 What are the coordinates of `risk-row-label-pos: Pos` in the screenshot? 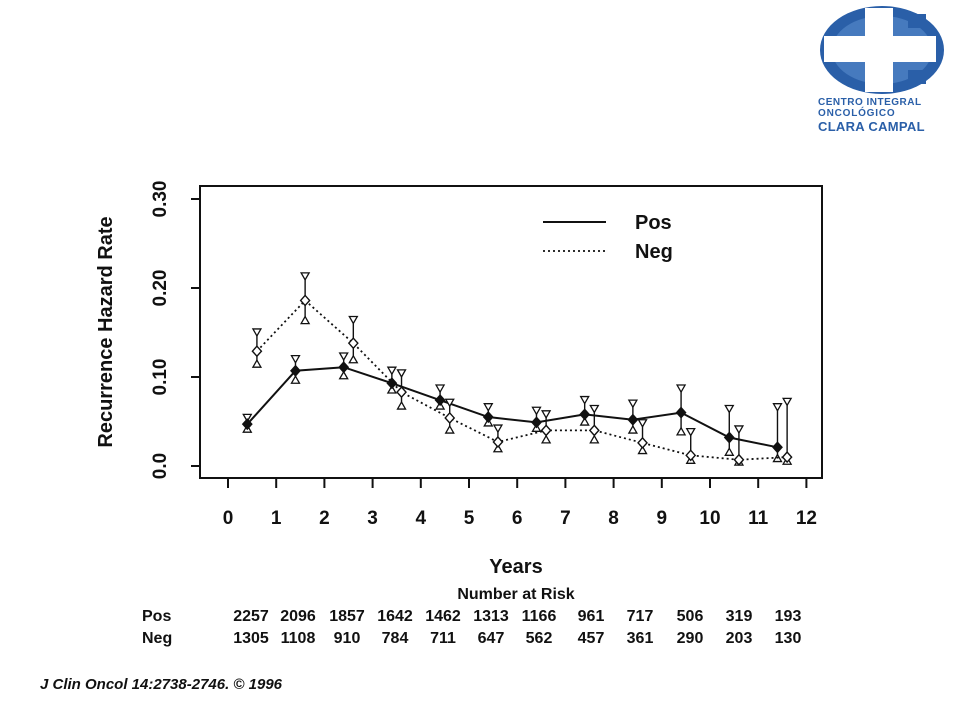 It's located at (156, 616).